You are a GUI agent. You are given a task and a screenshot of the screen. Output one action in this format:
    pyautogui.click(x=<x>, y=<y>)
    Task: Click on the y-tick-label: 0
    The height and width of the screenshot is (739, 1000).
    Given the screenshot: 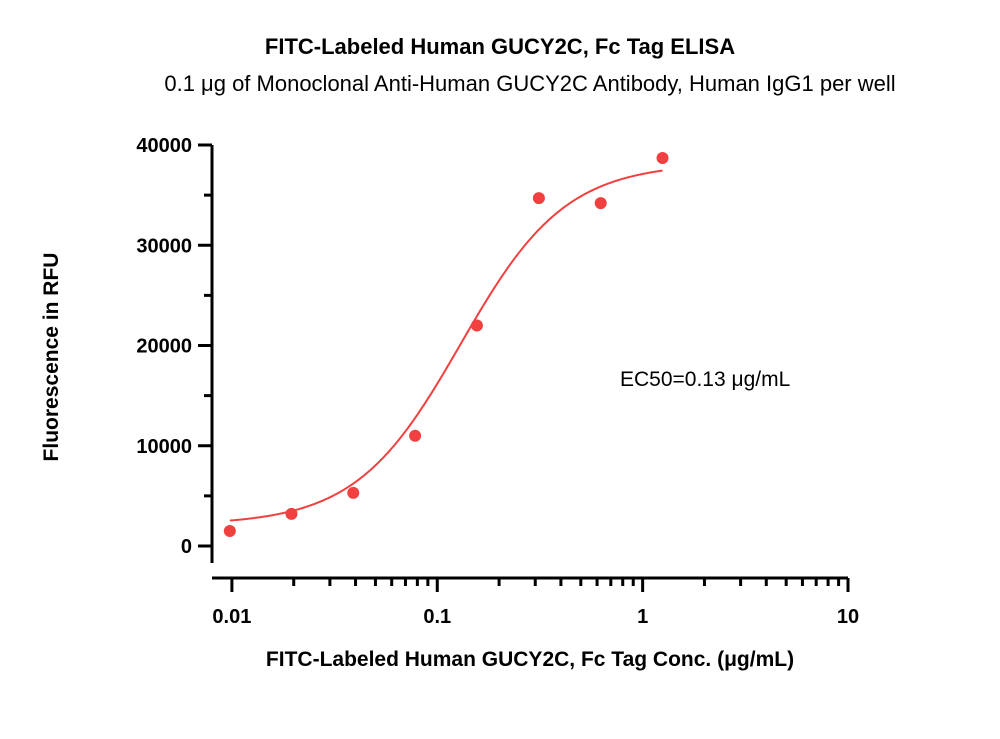 What is the action you would take?
    pyautogui.click(x=186, y=547)
    